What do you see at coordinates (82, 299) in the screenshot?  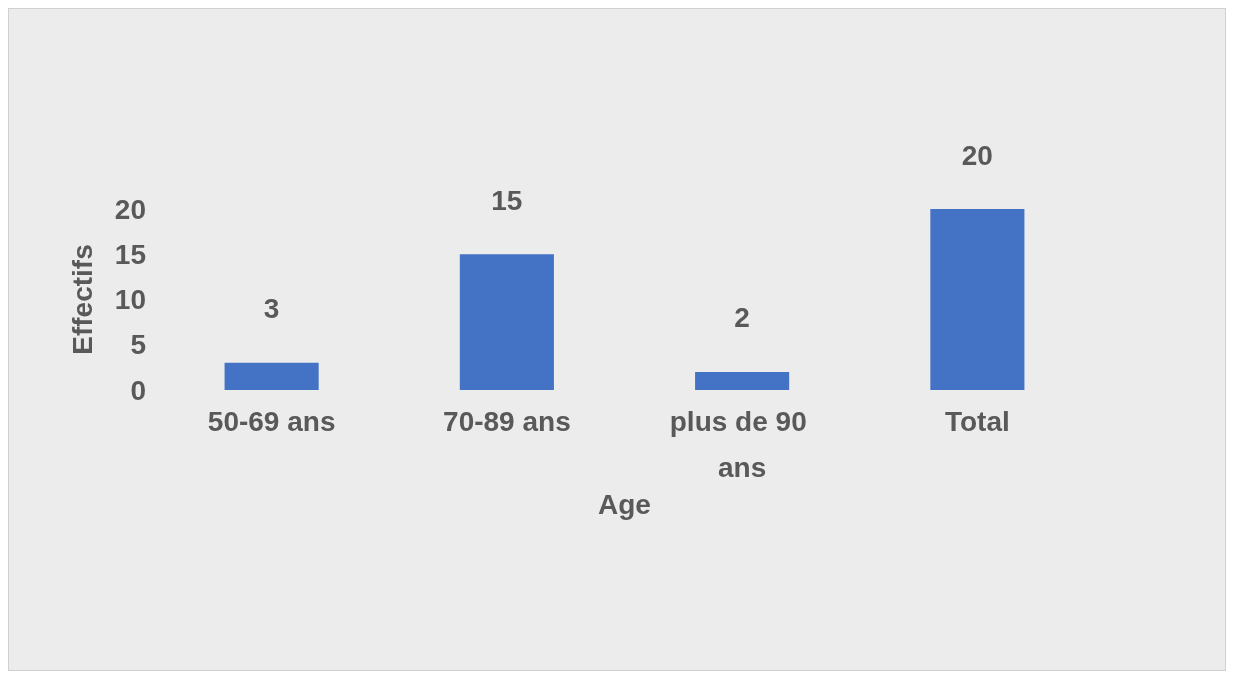 I see `y-axis-title: Effectifs` at bounding box center [82, 299].